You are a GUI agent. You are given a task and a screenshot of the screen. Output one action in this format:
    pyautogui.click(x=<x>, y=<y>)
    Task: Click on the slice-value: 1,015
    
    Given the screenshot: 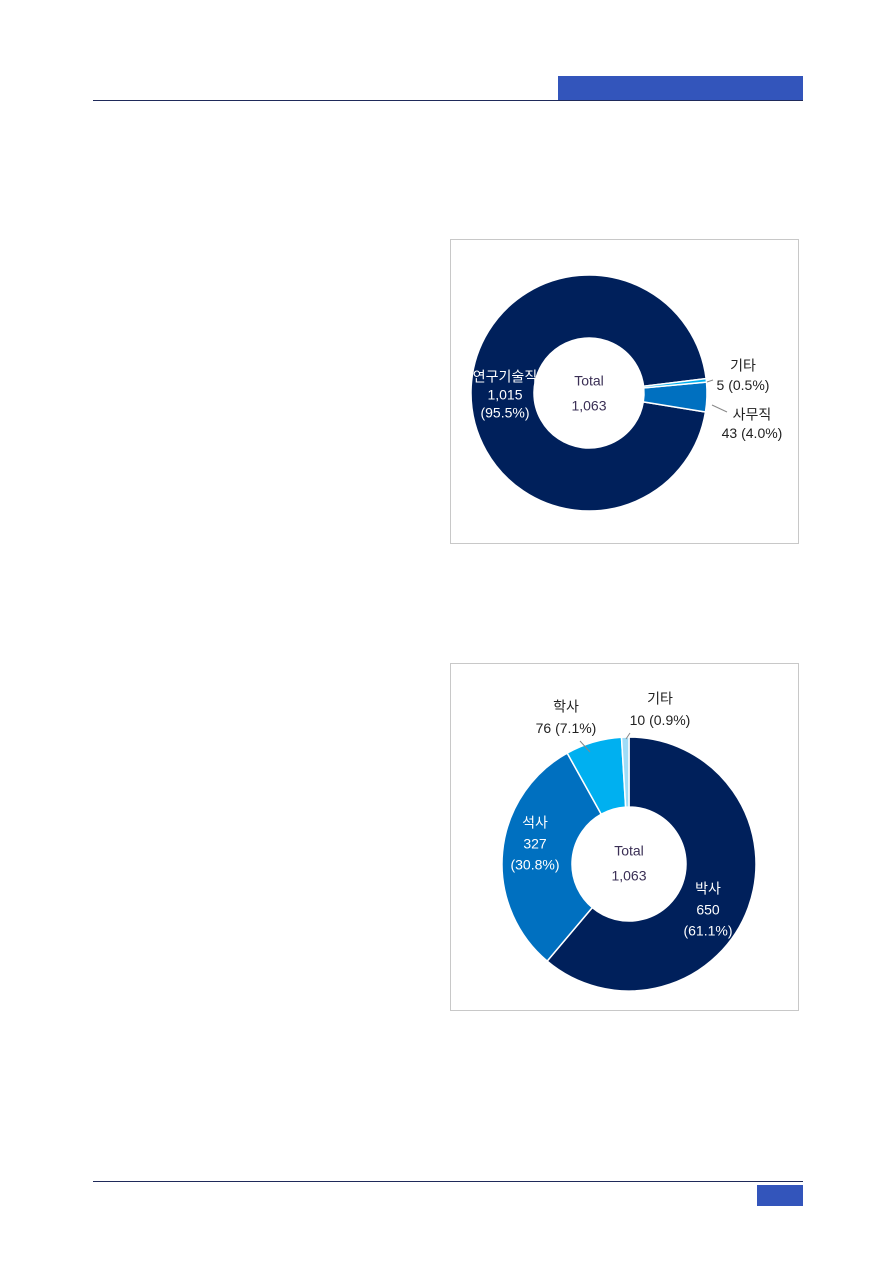 What is the action you would take?
    pyautogui.click(x=504, y=395)
    